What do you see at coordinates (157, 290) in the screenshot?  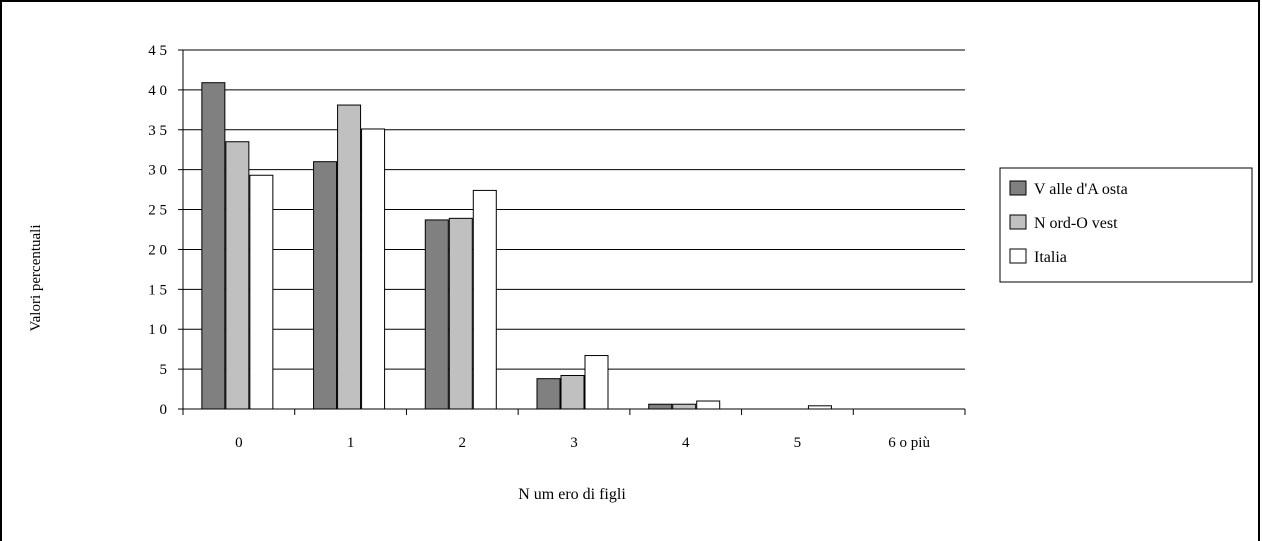 I see `y-tick-label: 1 5` at bounding box center [157, 290].